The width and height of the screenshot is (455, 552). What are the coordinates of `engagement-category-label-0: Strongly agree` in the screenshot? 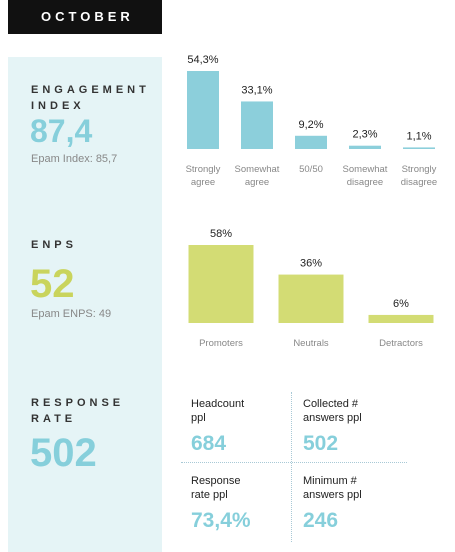 It's located at (203, 176).